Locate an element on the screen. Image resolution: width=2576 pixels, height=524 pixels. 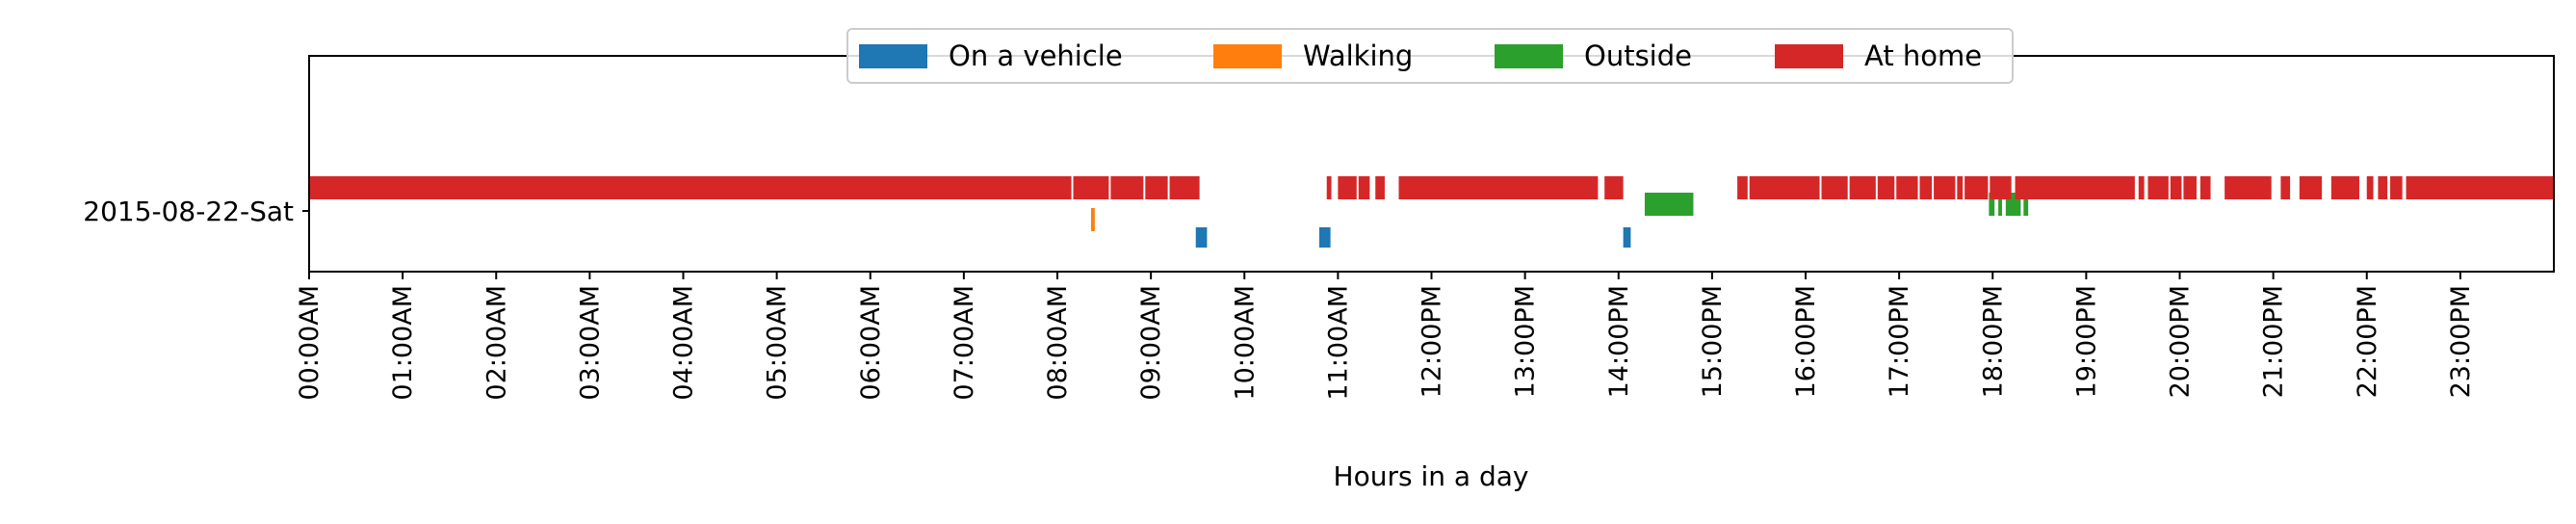
on-a-vehicle-legend-swatch is located at coordinates (893, 56).